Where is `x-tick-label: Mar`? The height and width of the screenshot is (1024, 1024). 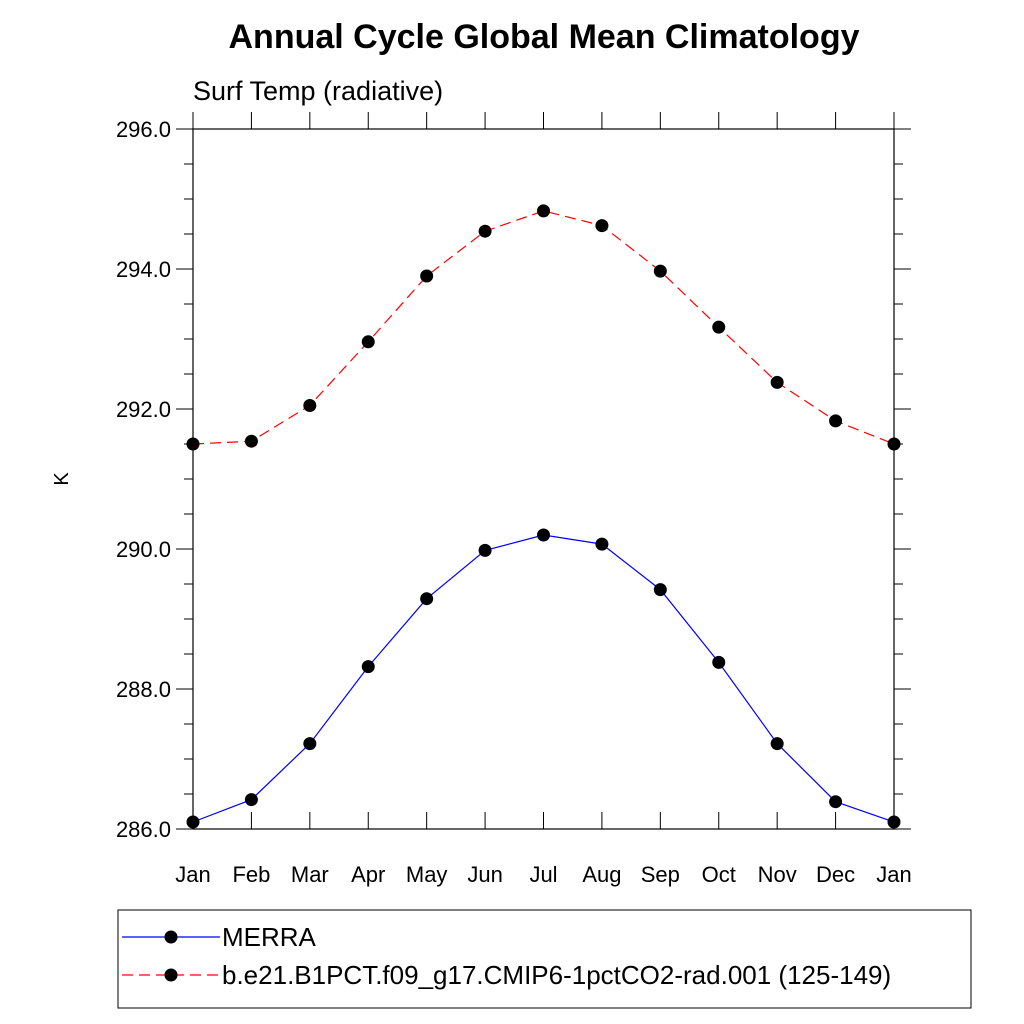 x-tick-label: Mar is located at coordinates (310, 874).